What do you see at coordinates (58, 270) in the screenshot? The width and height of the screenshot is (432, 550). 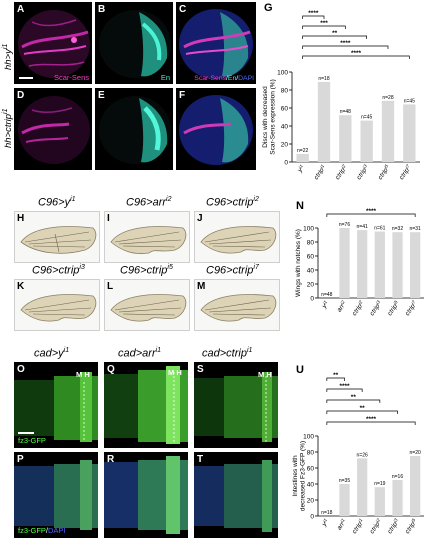 I see `wing-title-k: C96>ctripi3` at bounding box center [58, 270].